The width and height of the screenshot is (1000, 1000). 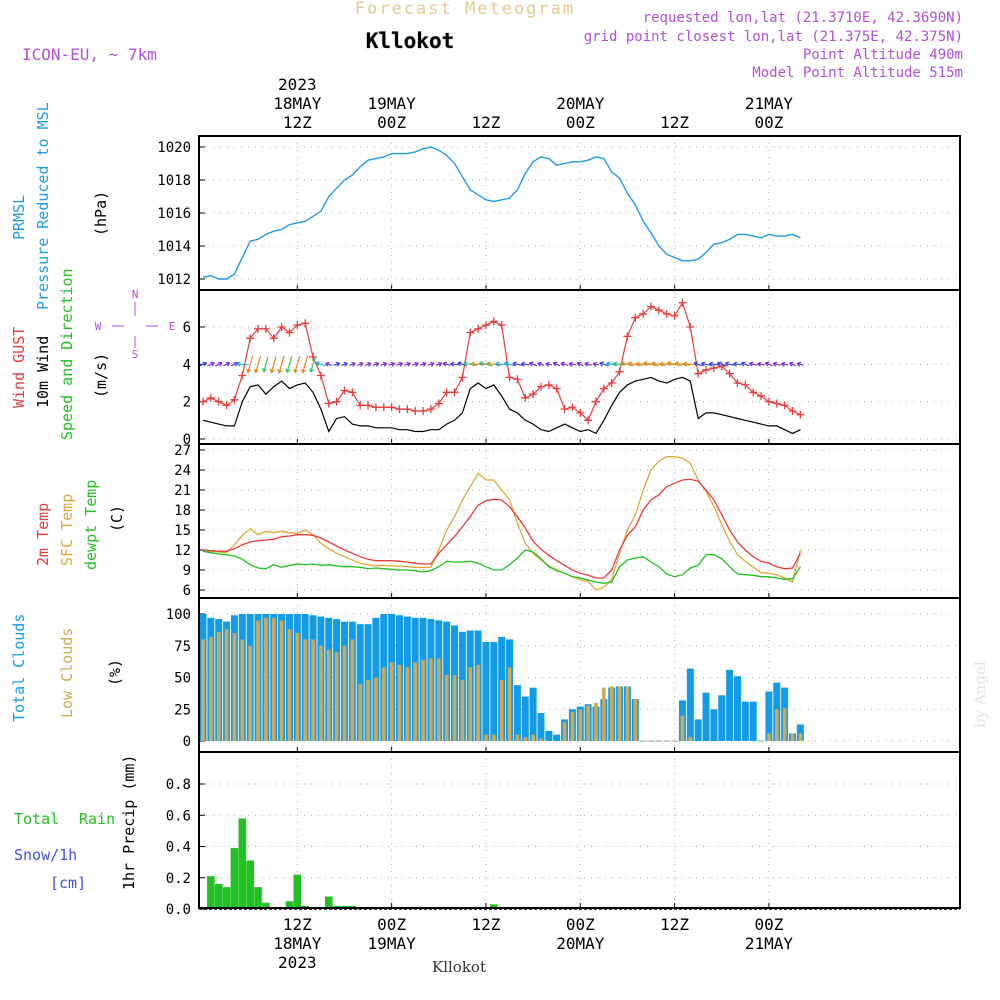 I want to click on temp-unit: (C), so click(x=117, y=518).